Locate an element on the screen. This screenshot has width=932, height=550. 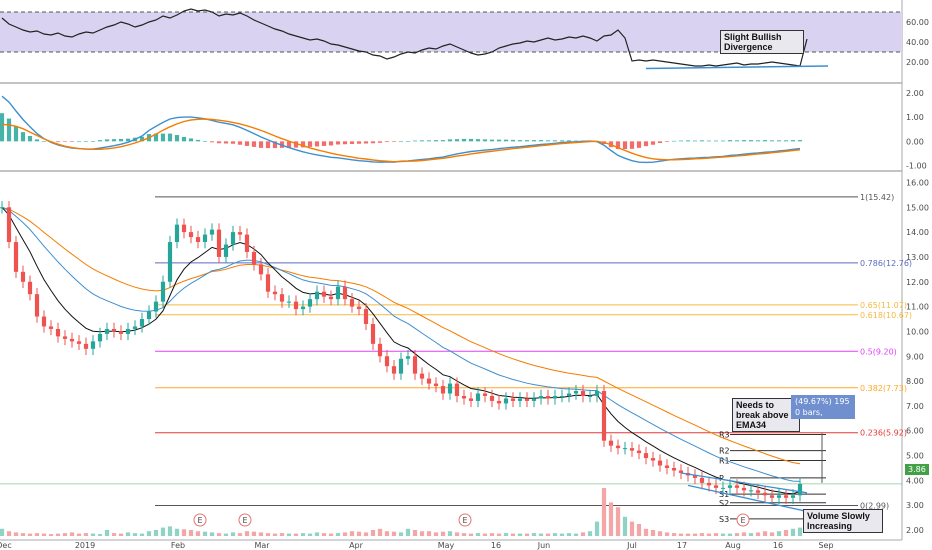
earnings-marker is located at coordinates (743, 520).